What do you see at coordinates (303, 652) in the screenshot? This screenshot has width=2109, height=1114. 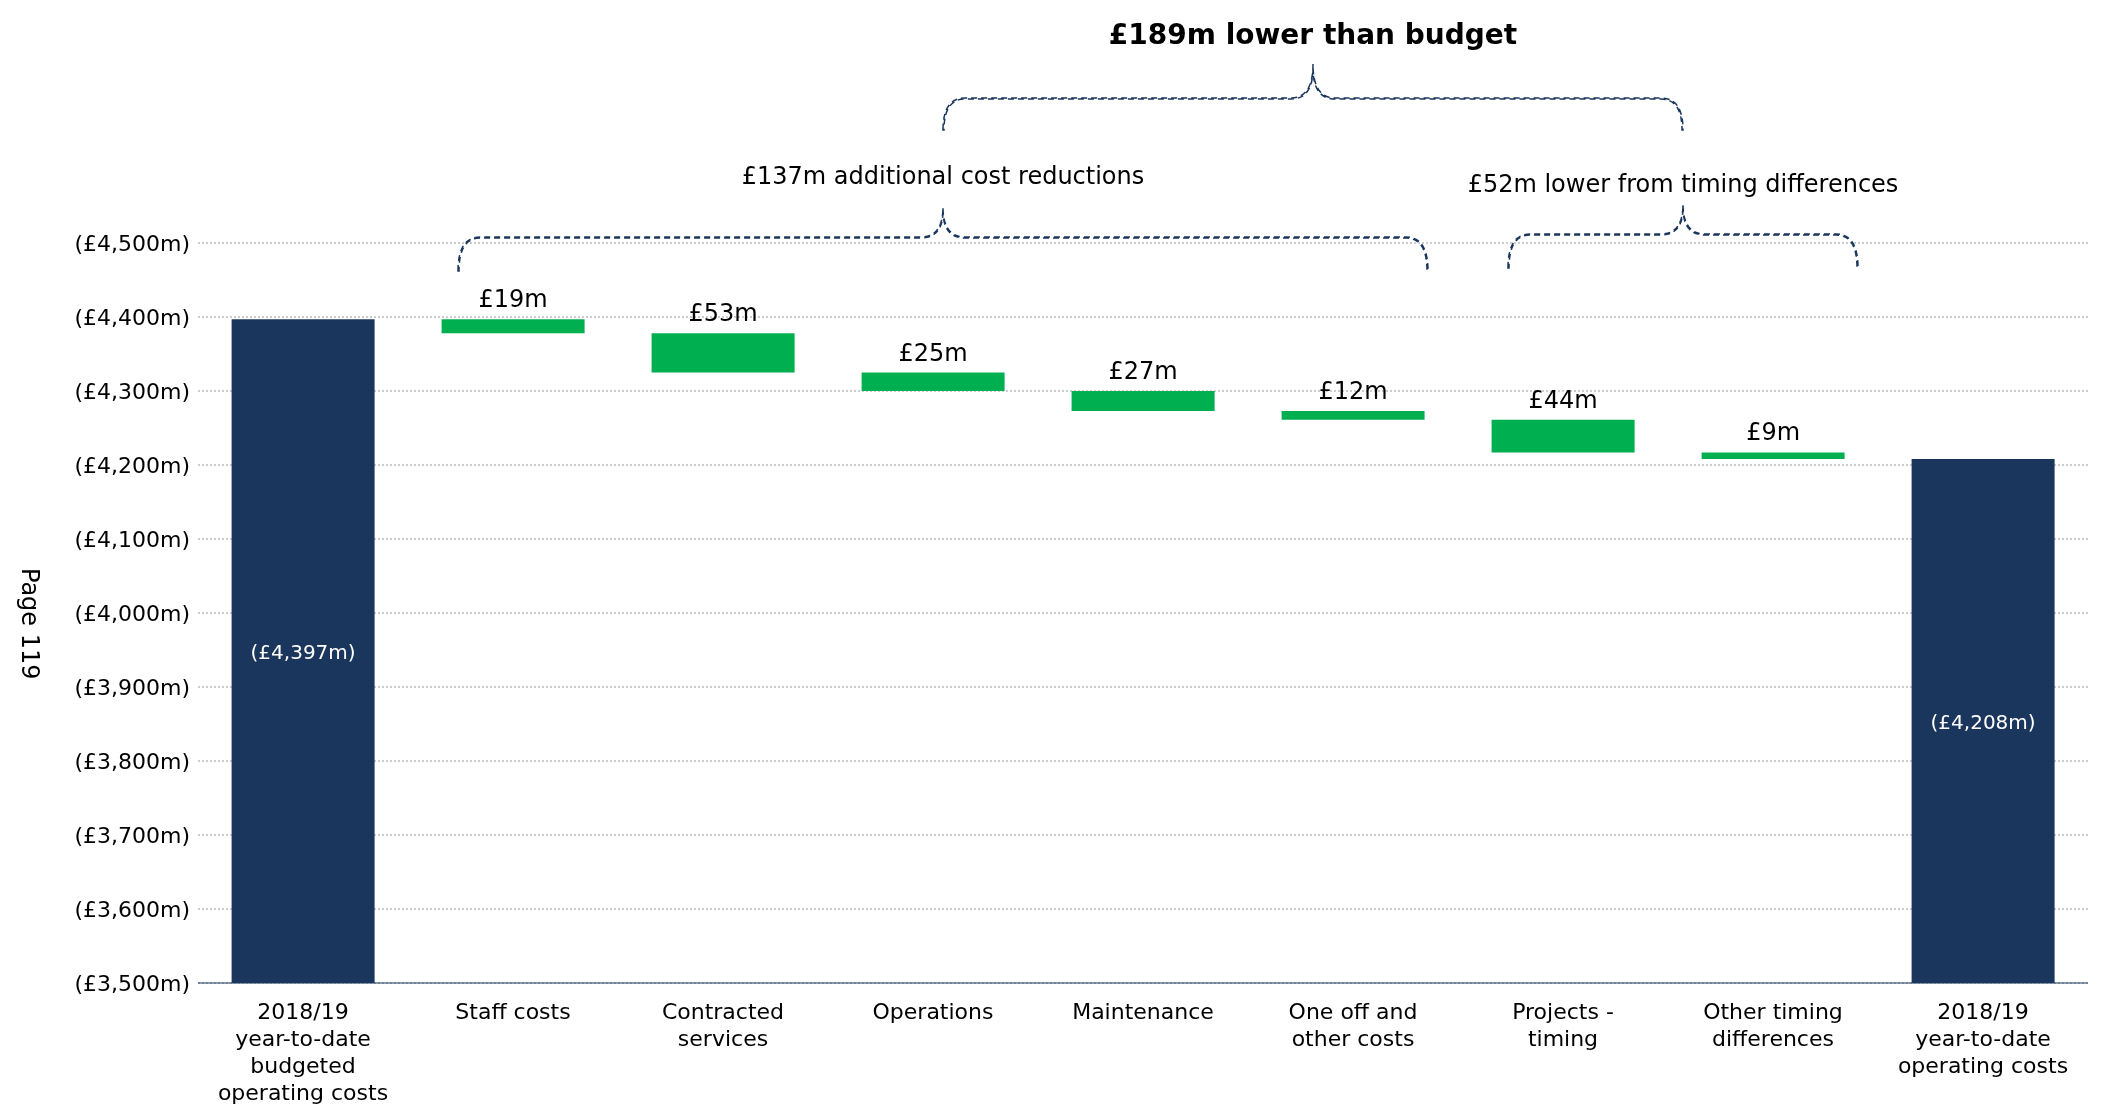 I see `data-label: (£4,397m)` at bounding box center [303, 652].